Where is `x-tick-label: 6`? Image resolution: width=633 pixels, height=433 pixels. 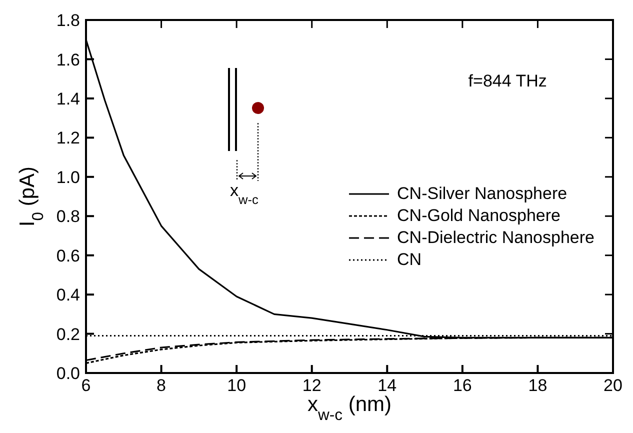 x-tick-label: 6 is located at coordinates (86, 386).